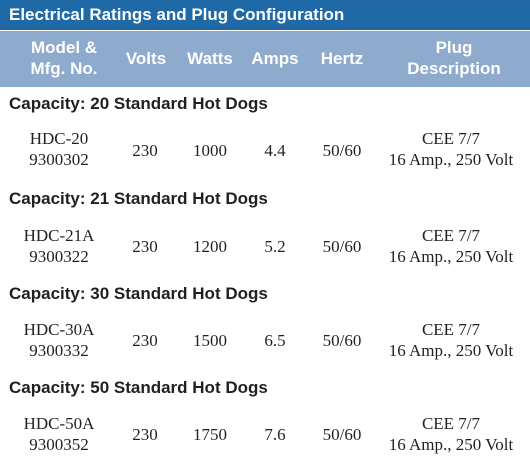 Image resolution: width=530 pixels, height=470 pixels. Describe the element at coordinates (59, 159) in the screenshot. I see `mfg-number: 9300302` at that location.